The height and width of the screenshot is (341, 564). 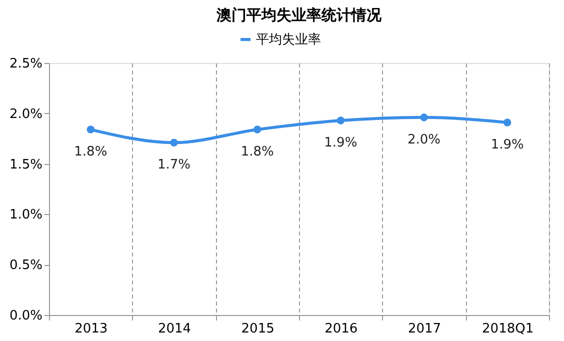 What do you see at coordinates (25, 64) in the screenshot?
I see `y-tick-label: 2.5%` at bounding box center [25, 64].